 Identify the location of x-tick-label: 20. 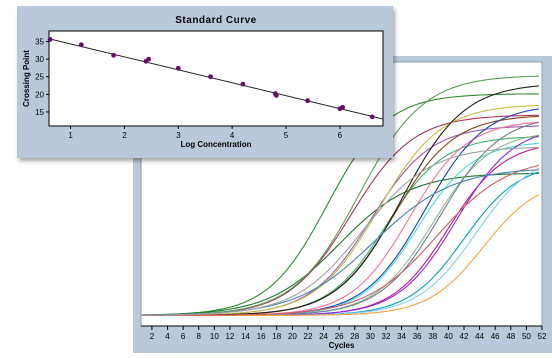
(292, 336).